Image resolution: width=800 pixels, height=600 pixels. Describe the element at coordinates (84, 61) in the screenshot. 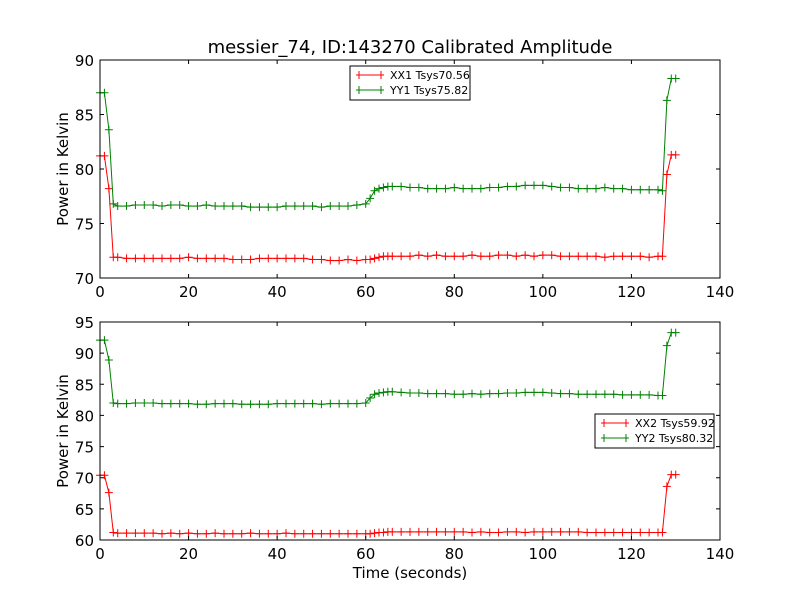

I see `y-tick-label: 90` at that location.